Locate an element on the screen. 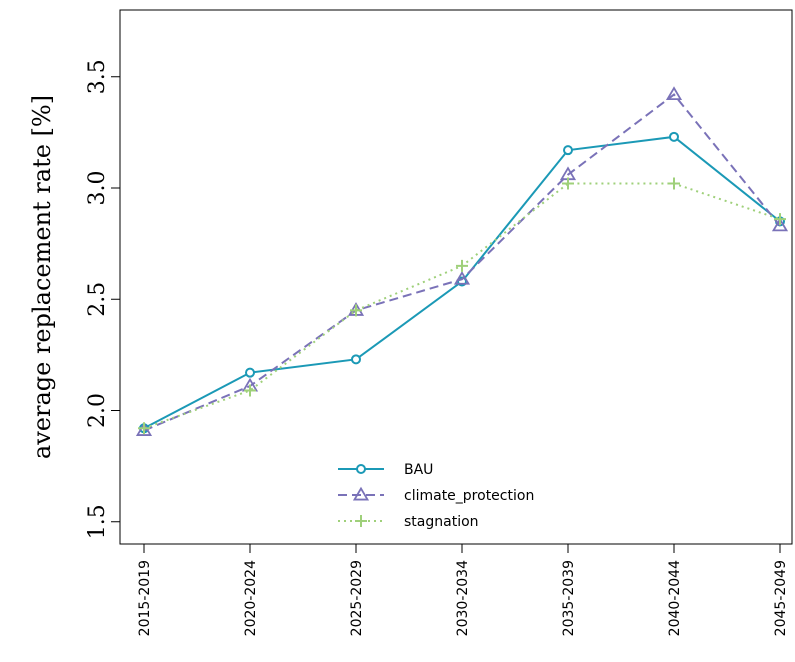 Image resolution: width=795 pixels, height=662 pixels. x-tick-label: 2025-2029 is located at coordinates (357, 598).